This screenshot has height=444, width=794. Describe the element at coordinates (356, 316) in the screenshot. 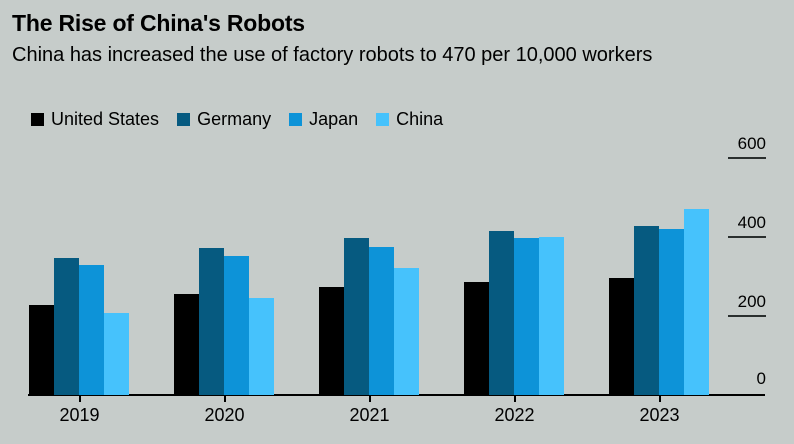

I see `bar-germany-2021` at that location.